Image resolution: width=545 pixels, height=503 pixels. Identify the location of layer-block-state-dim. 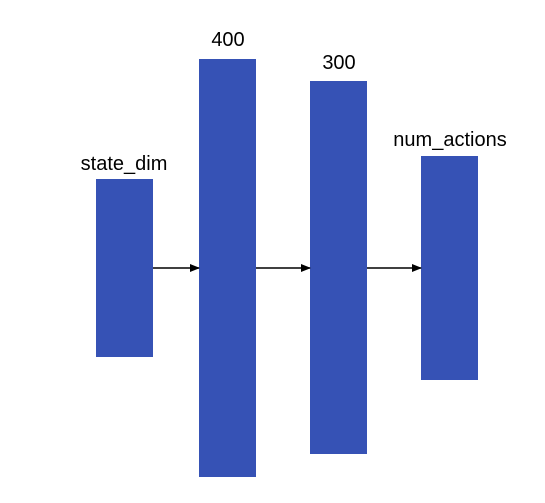
(124, 268).